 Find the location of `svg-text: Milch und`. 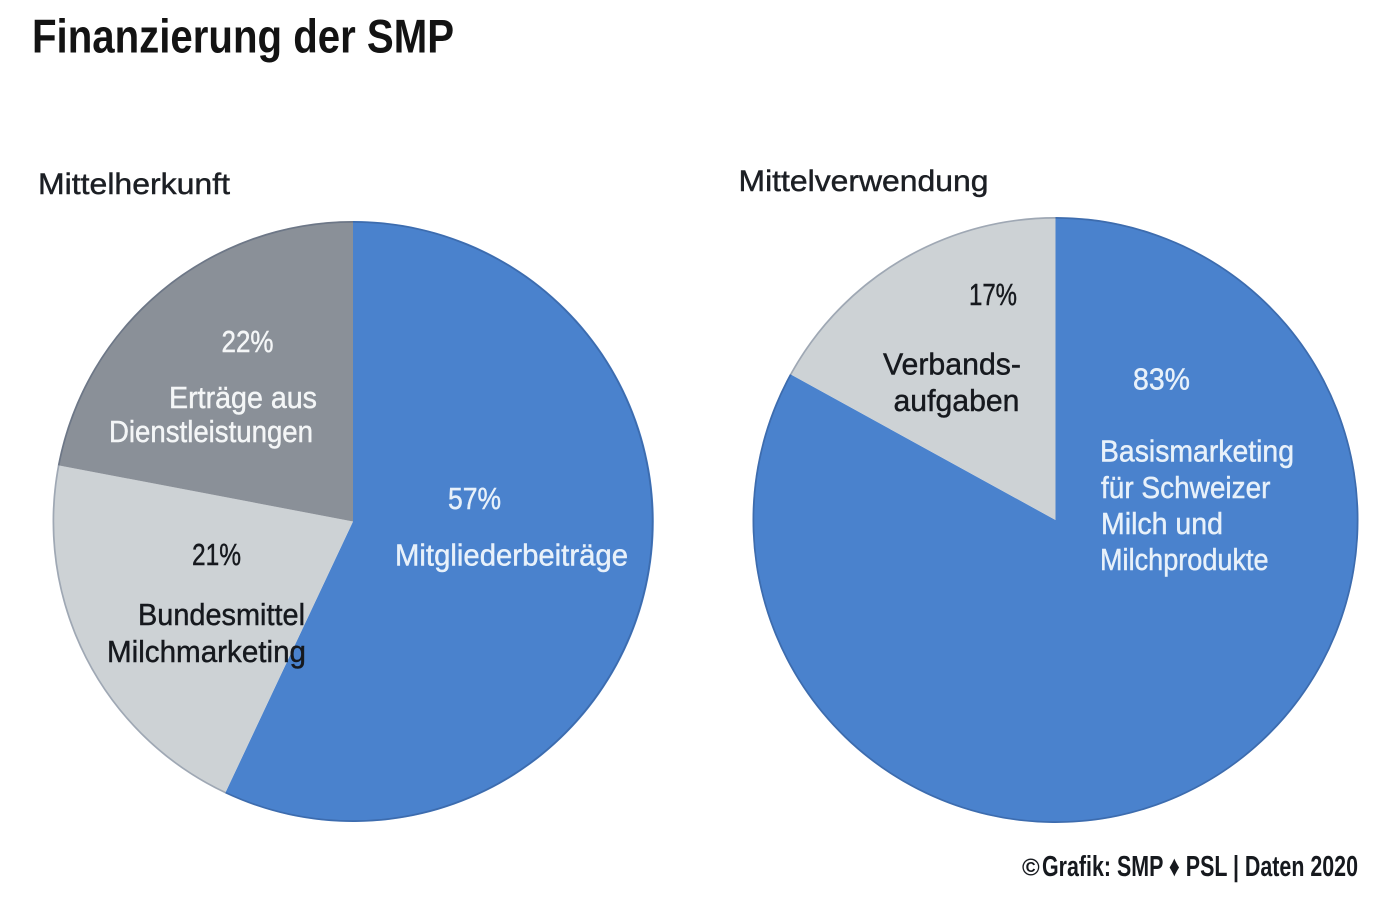

svg-text: Milch und is located at coordinates (1162, 523).